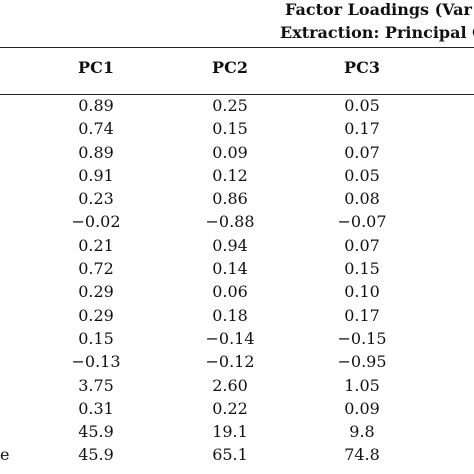  I want to click on table-row: 0.72 0.14 0.15, so click(237, 268).